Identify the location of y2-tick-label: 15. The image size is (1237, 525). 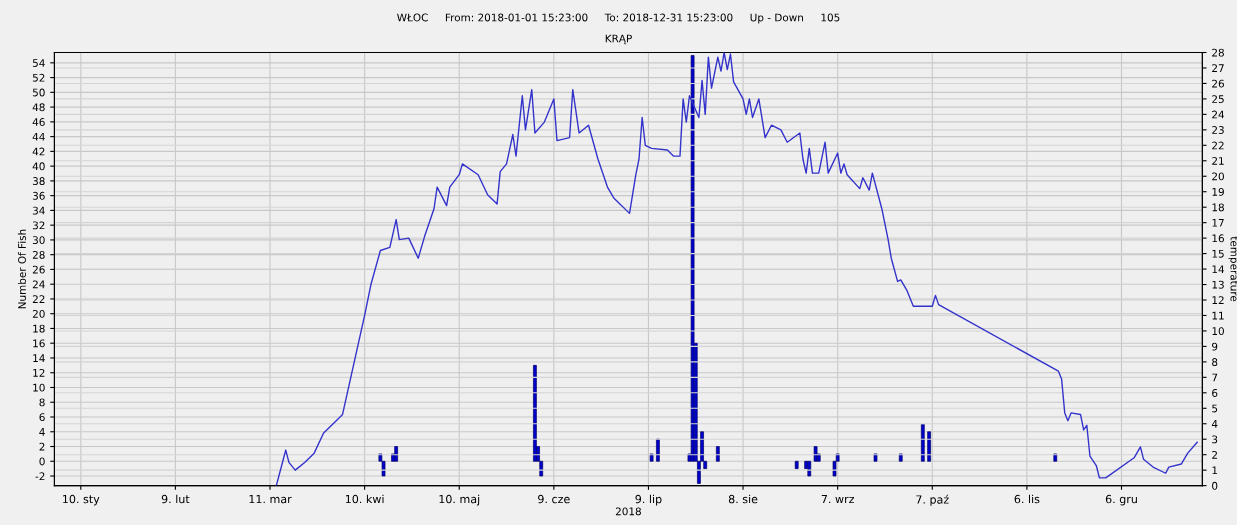
(1218, 253).